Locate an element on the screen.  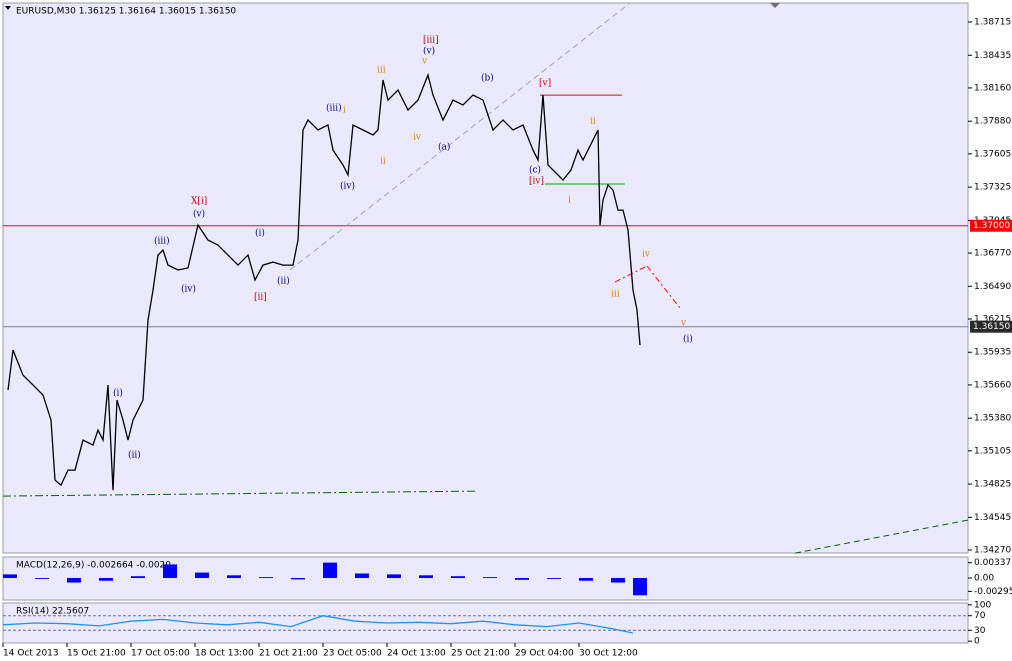
y-tick-label: 1.36770 is located at coordinates (992, 254).